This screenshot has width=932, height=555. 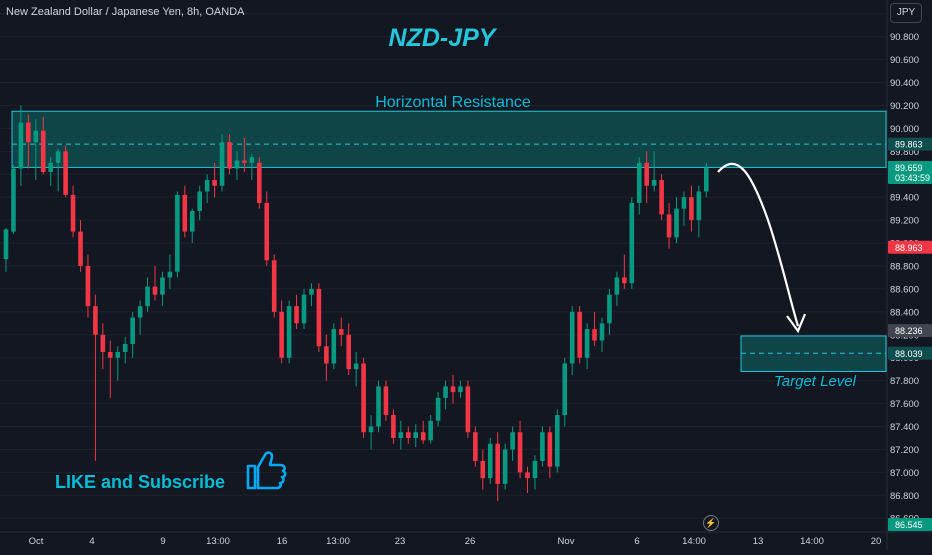 What do you see at coordinates (162, 541) in the screenshot?
I see `x-tick-label: 9` at bounding box center [162, 541].